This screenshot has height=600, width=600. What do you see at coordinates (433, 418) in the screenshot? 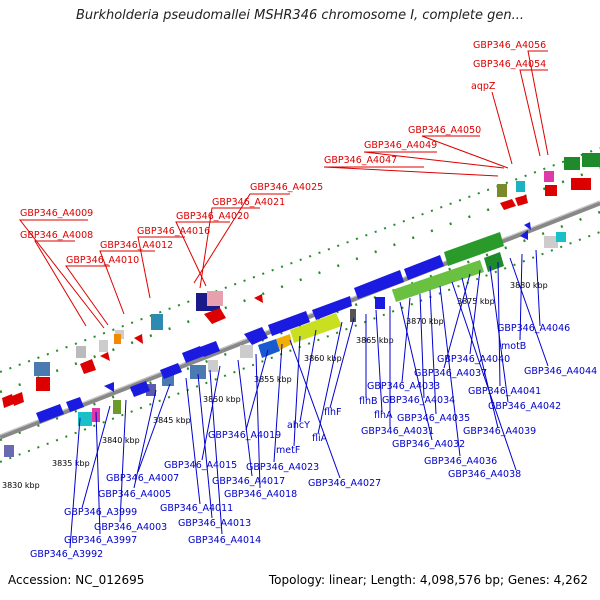
I see `gene-label: GBP346_A4035` at bounding box center [433, 418].